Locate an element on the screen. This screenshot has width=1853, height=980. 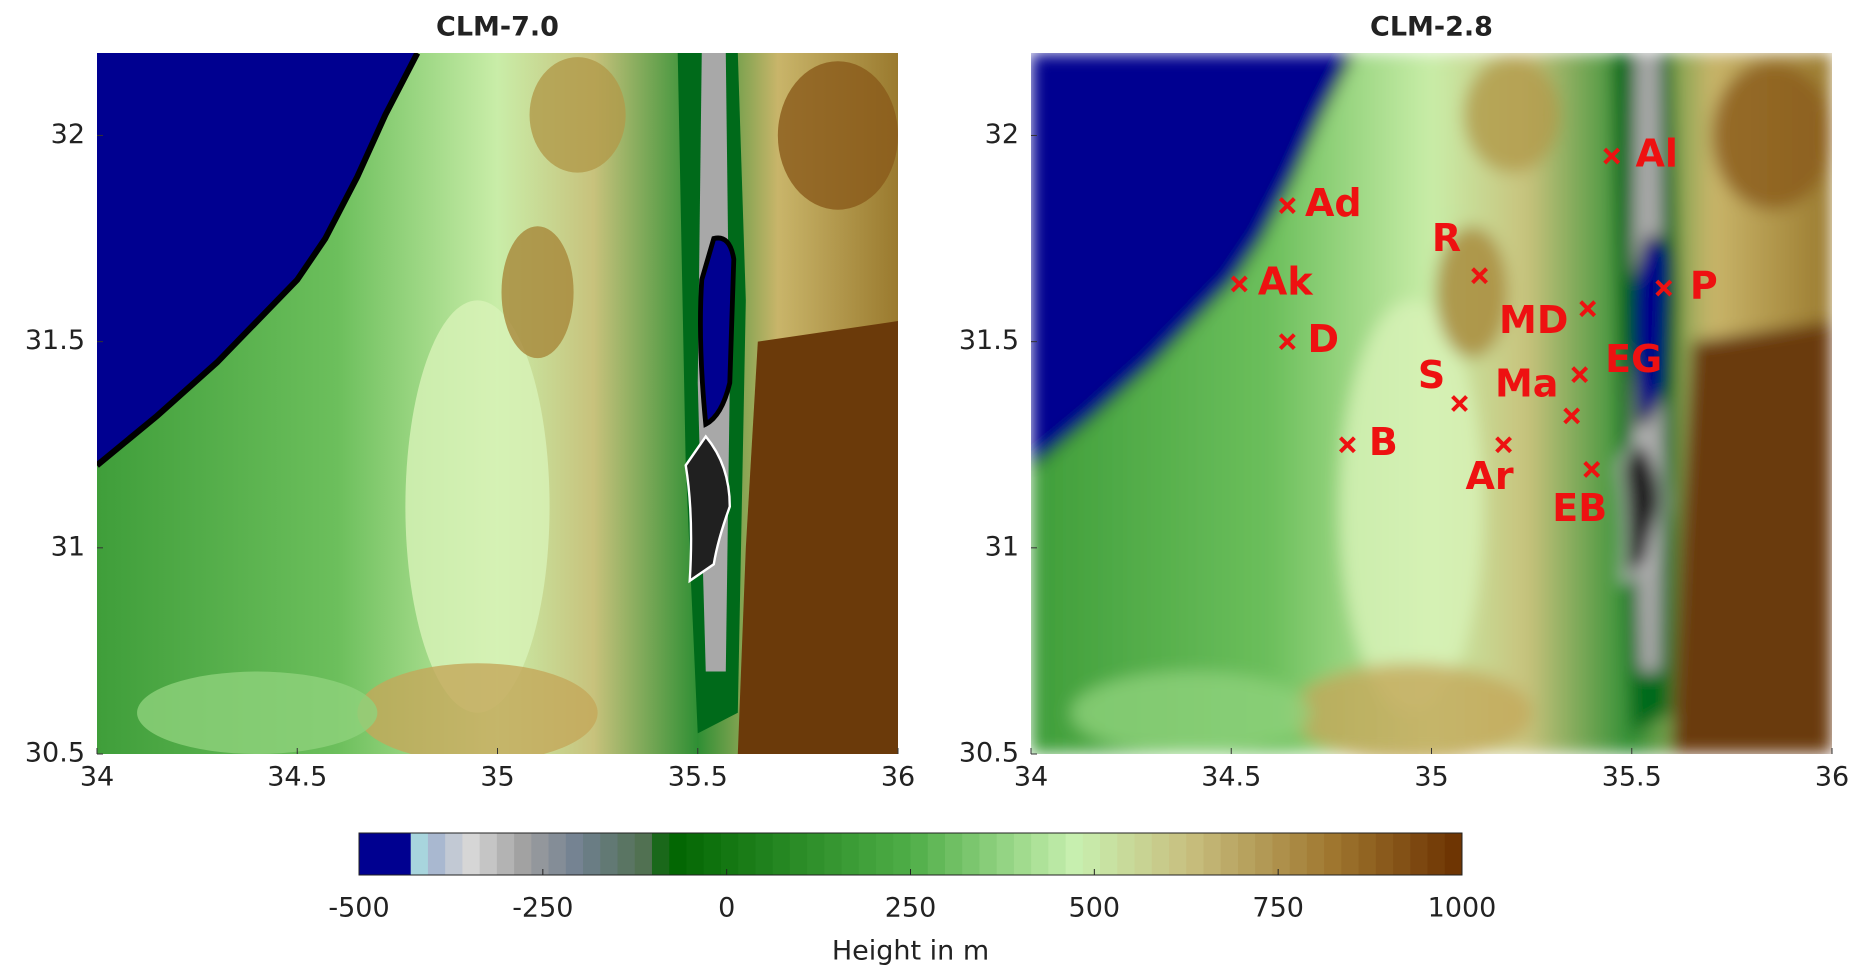
site-label: Ar is located at coordinates (1490, 476).